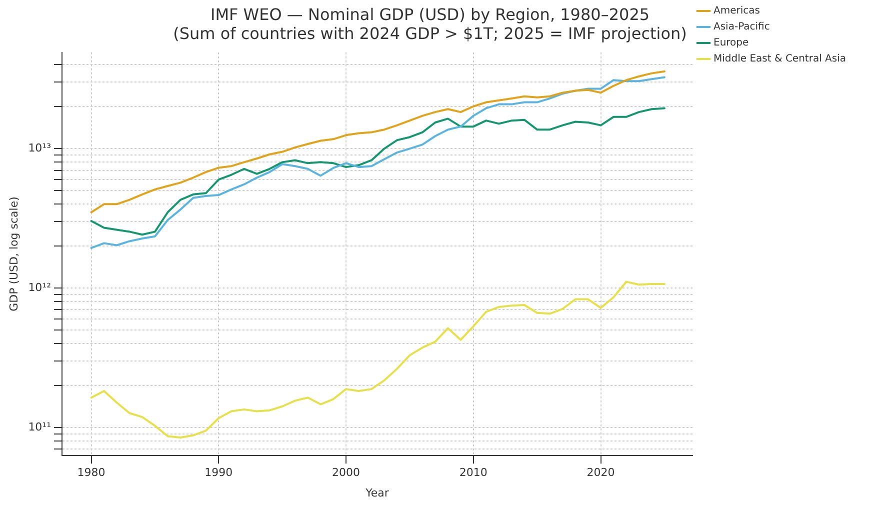 Image resolution: width=870 pixels, height=508 pixels. I want to click on x-axis-title: Year, so click(377, 493).